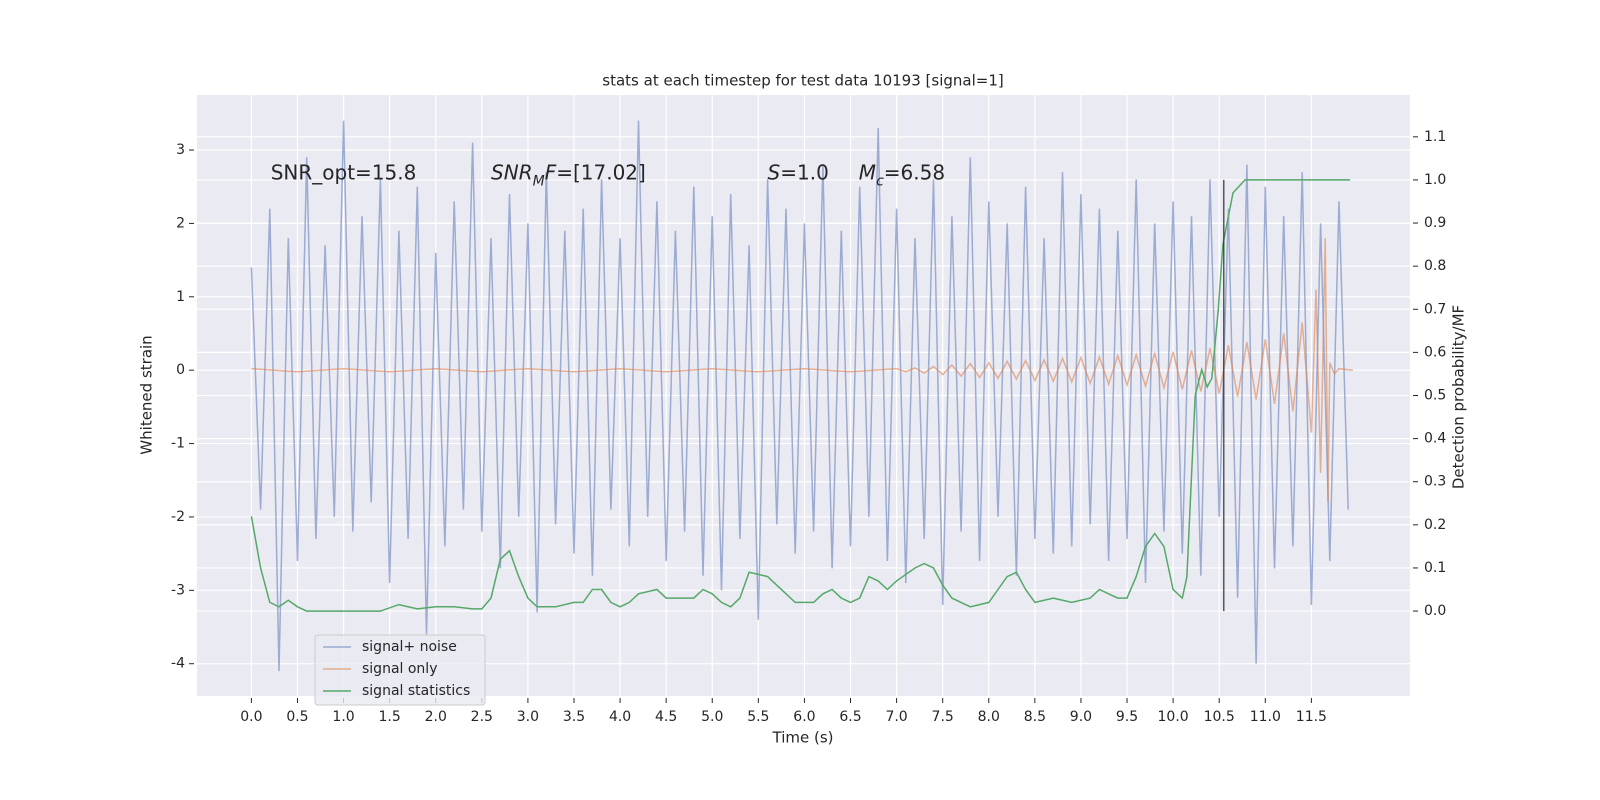 This screenshot has width=1600, height=800. What do you see at coordinates (712, 717) in the screenshot?
I see `x-tick-label: 5.0` at bounding box center [712, 717].